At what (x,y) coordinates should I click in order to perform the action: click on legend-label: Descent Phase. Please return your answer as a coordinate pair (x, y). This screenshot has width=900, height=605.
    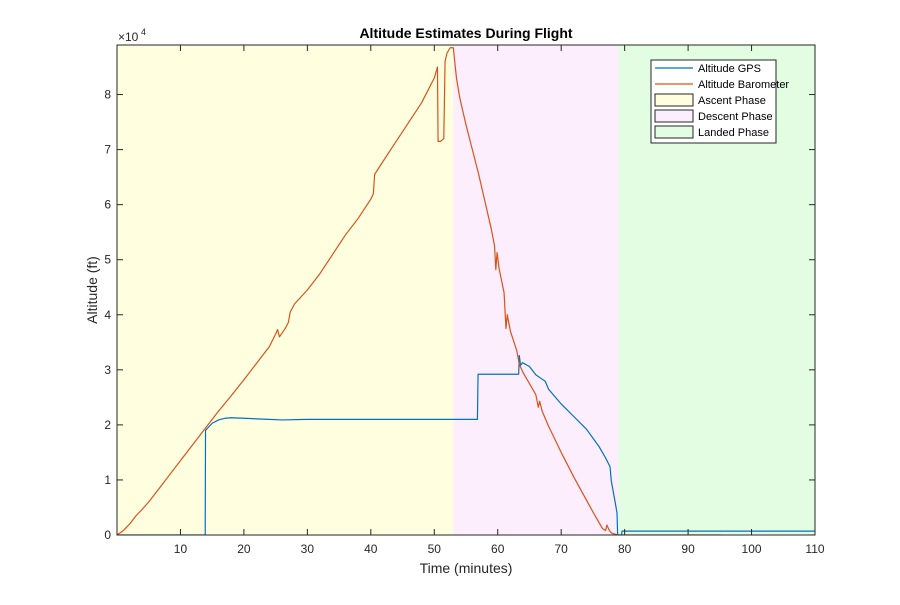
    Looking at the image, I should click on (735, 117).